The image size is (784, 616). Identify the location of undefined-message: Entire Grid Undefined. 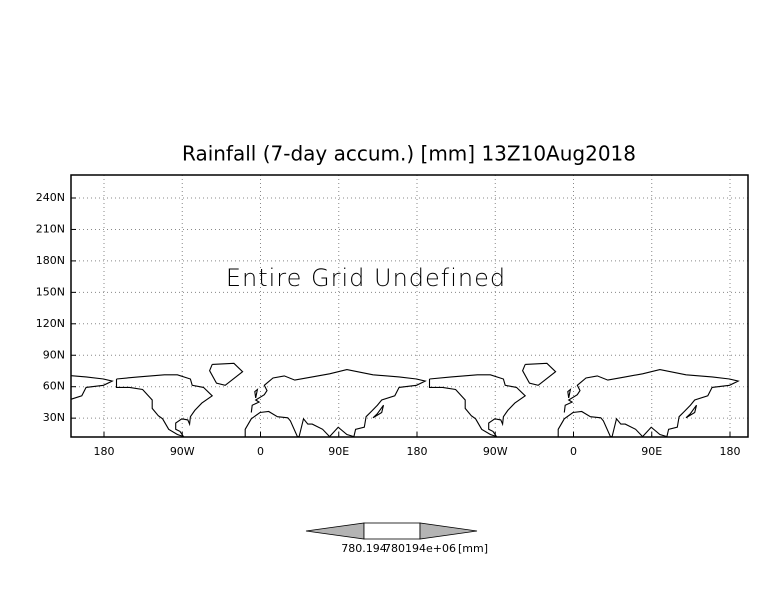
(366, 278).